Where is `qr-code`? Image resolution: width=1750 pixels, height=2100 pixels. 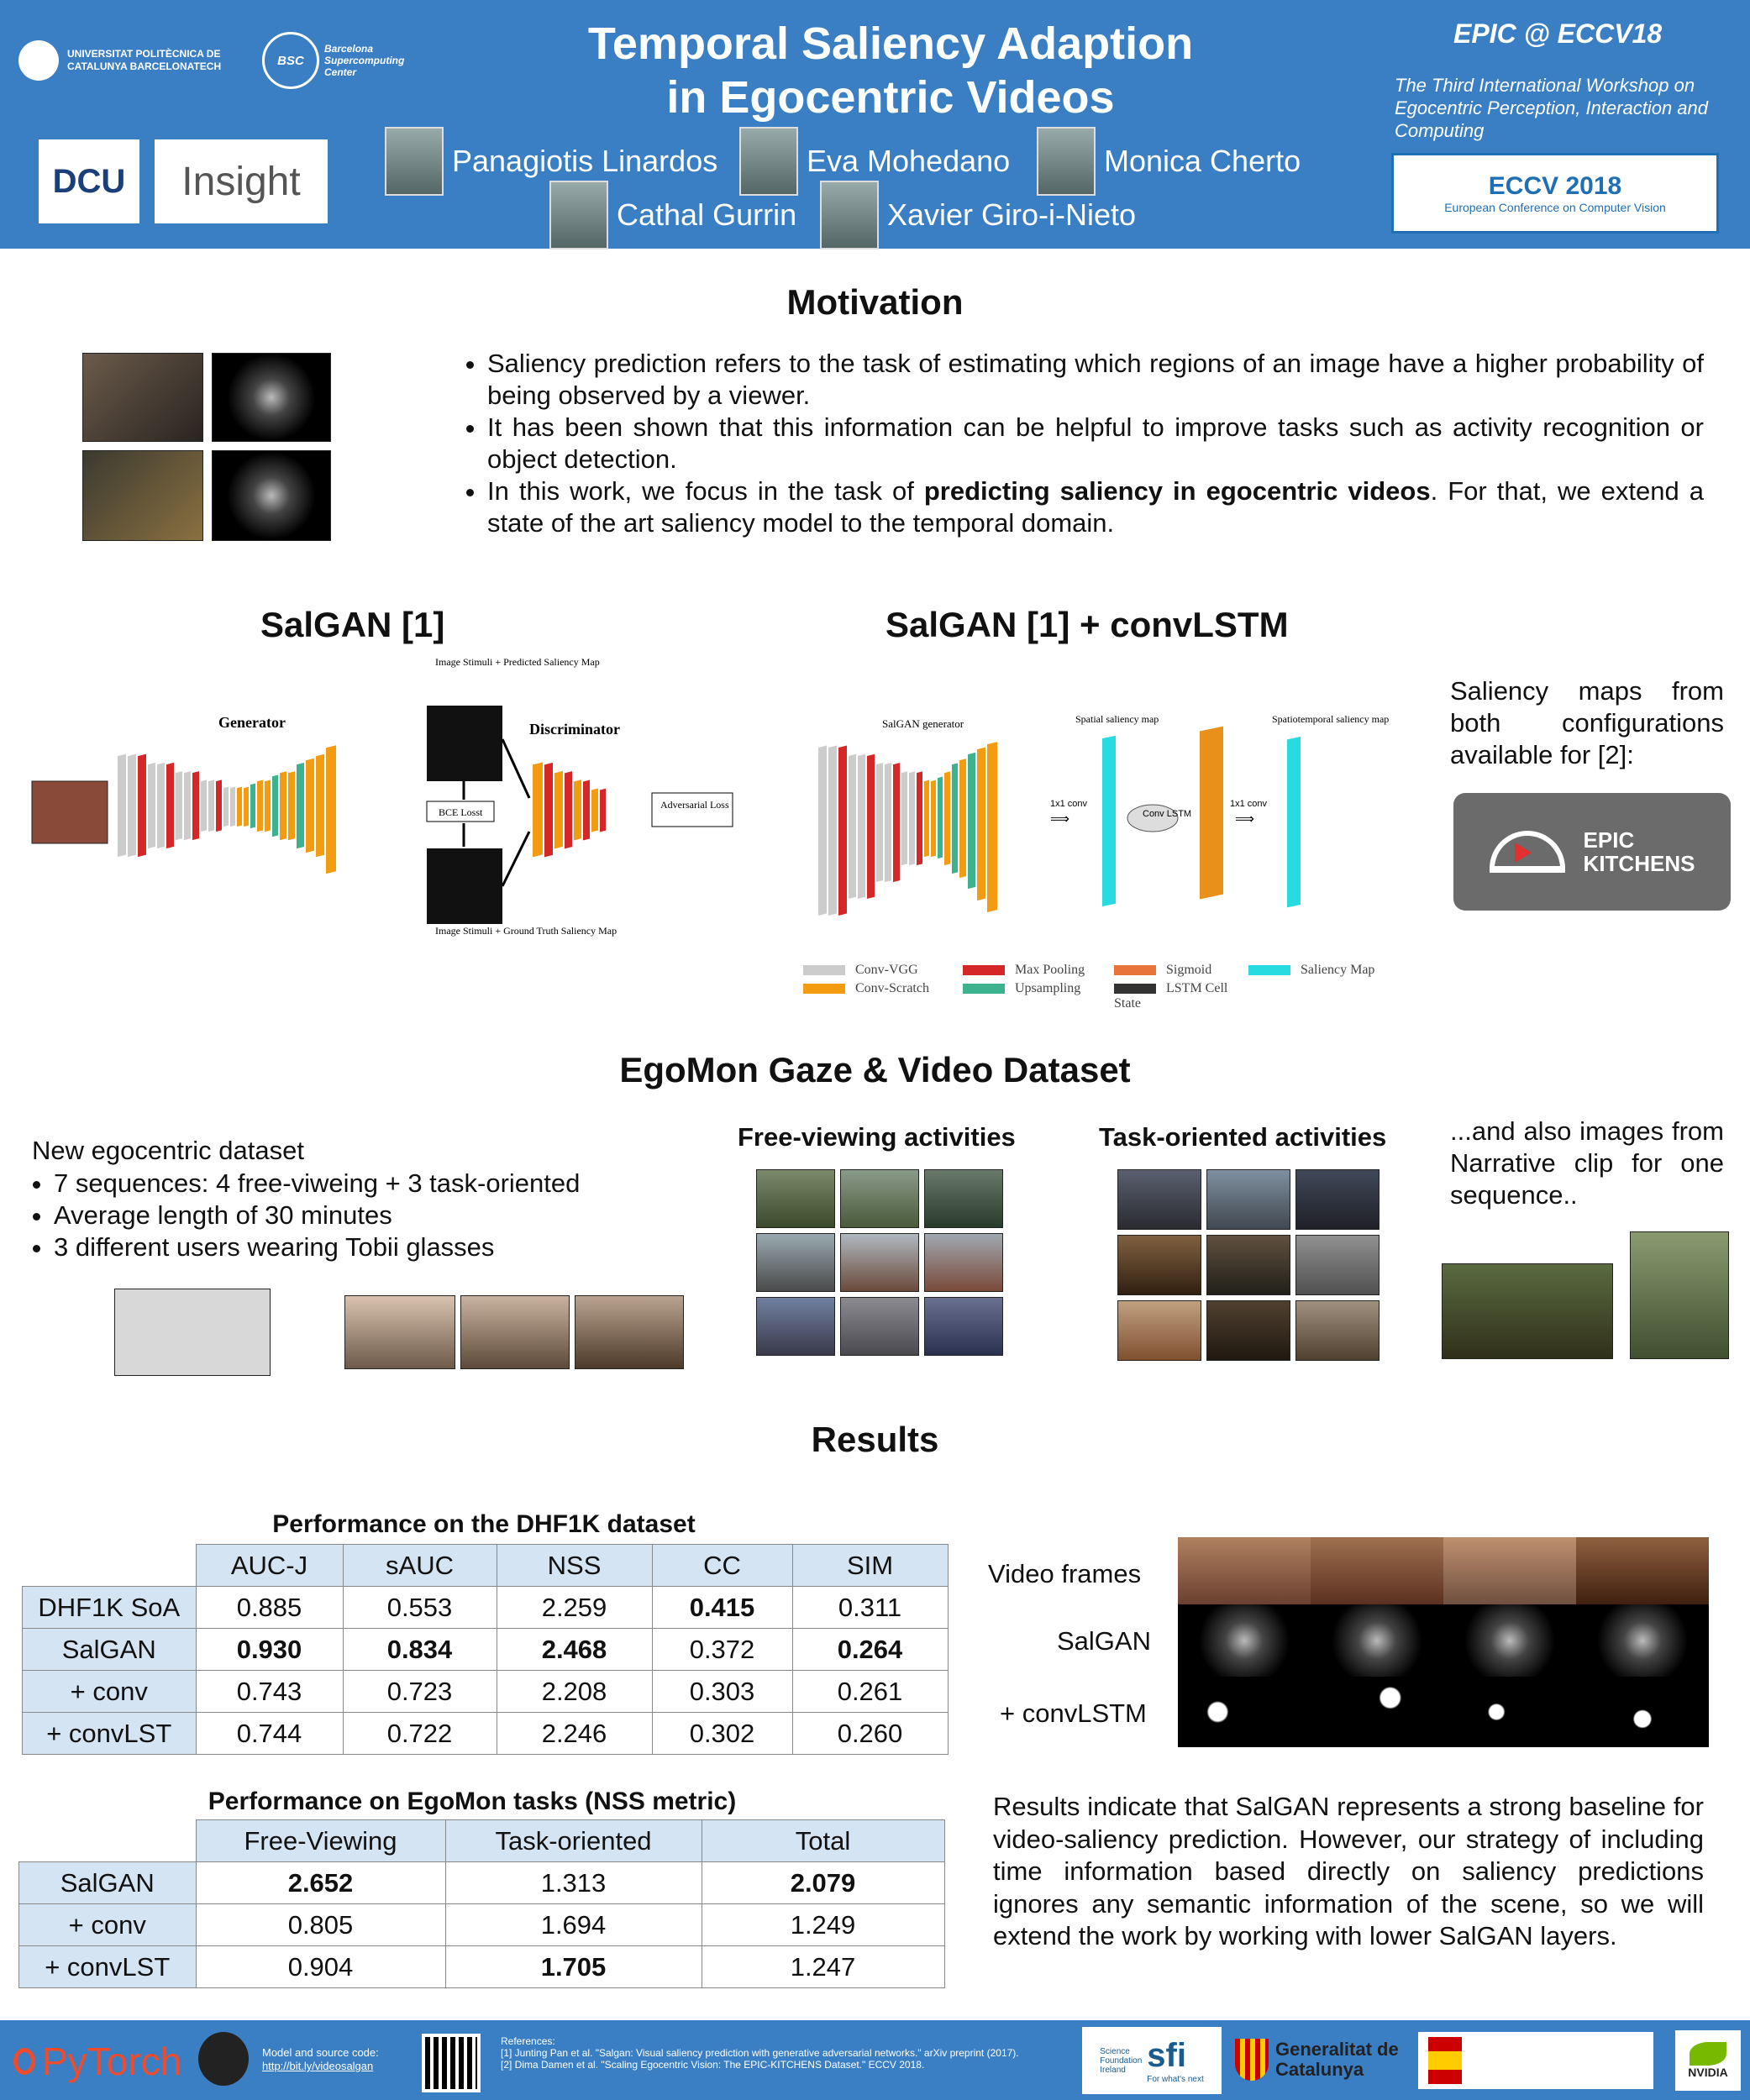 qr-code is located at coordinates (452, 2063).